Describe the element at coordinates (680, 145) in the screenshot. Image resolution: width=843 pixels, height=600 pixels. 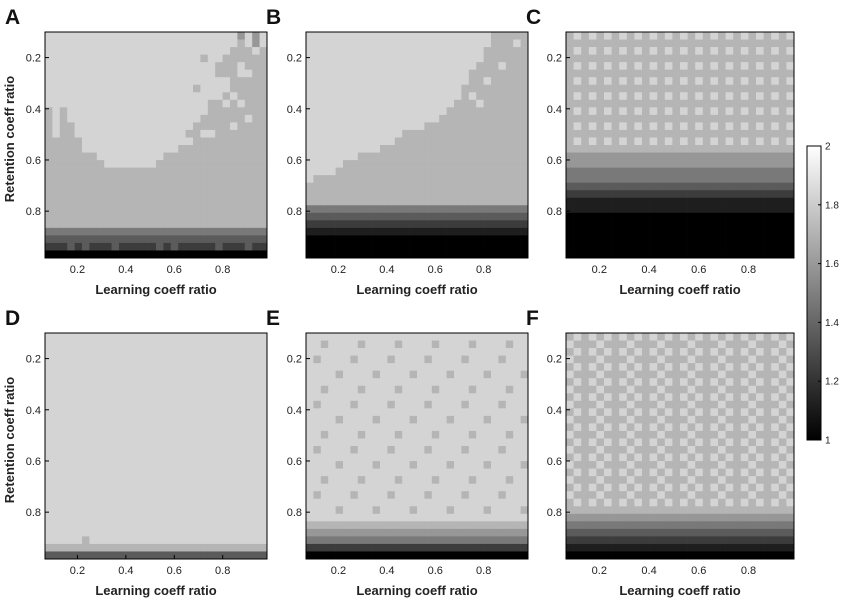
I see `heatmap-cells` at that location.